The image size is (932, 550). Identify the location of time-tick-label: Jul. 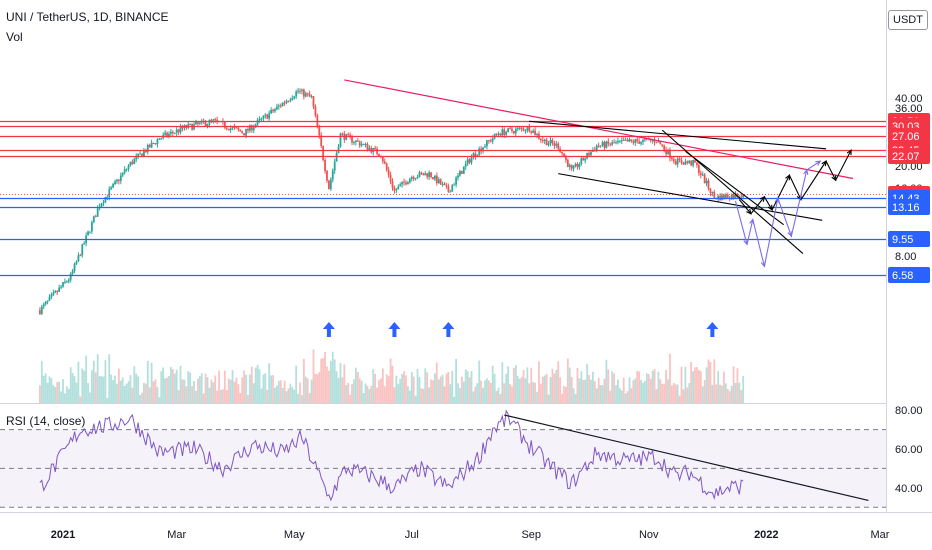
(412, 535).